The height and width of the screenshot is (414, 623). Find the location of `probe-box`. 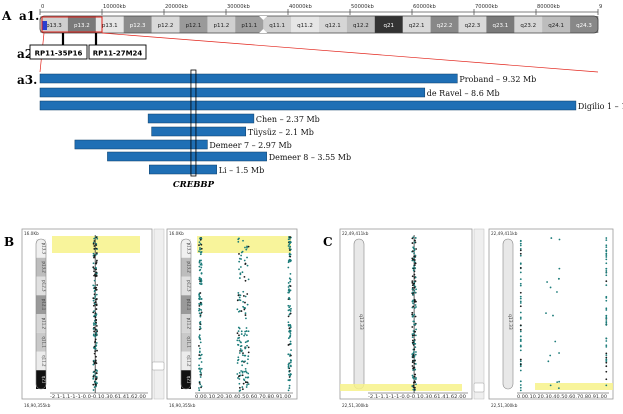

probe-box is located at coordinates (58, 52).